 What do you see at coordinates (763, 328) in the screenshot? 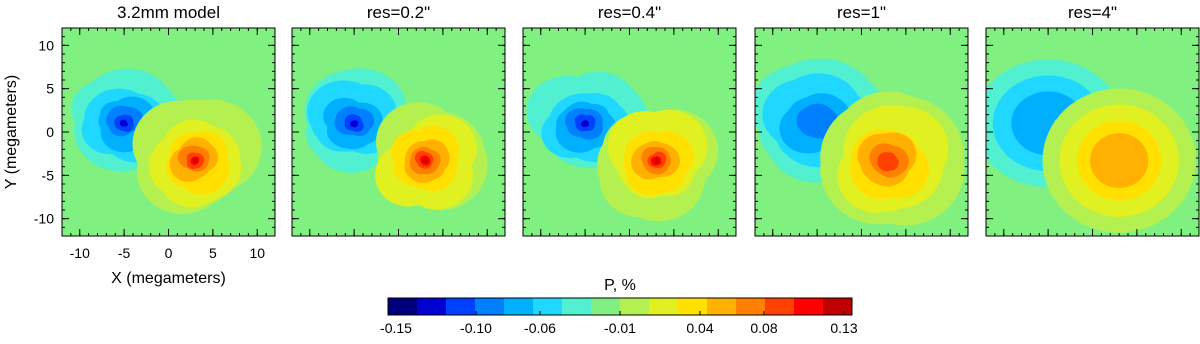
I see `colorbar-tick-label: 0.08` at bounding box center [763, 328].